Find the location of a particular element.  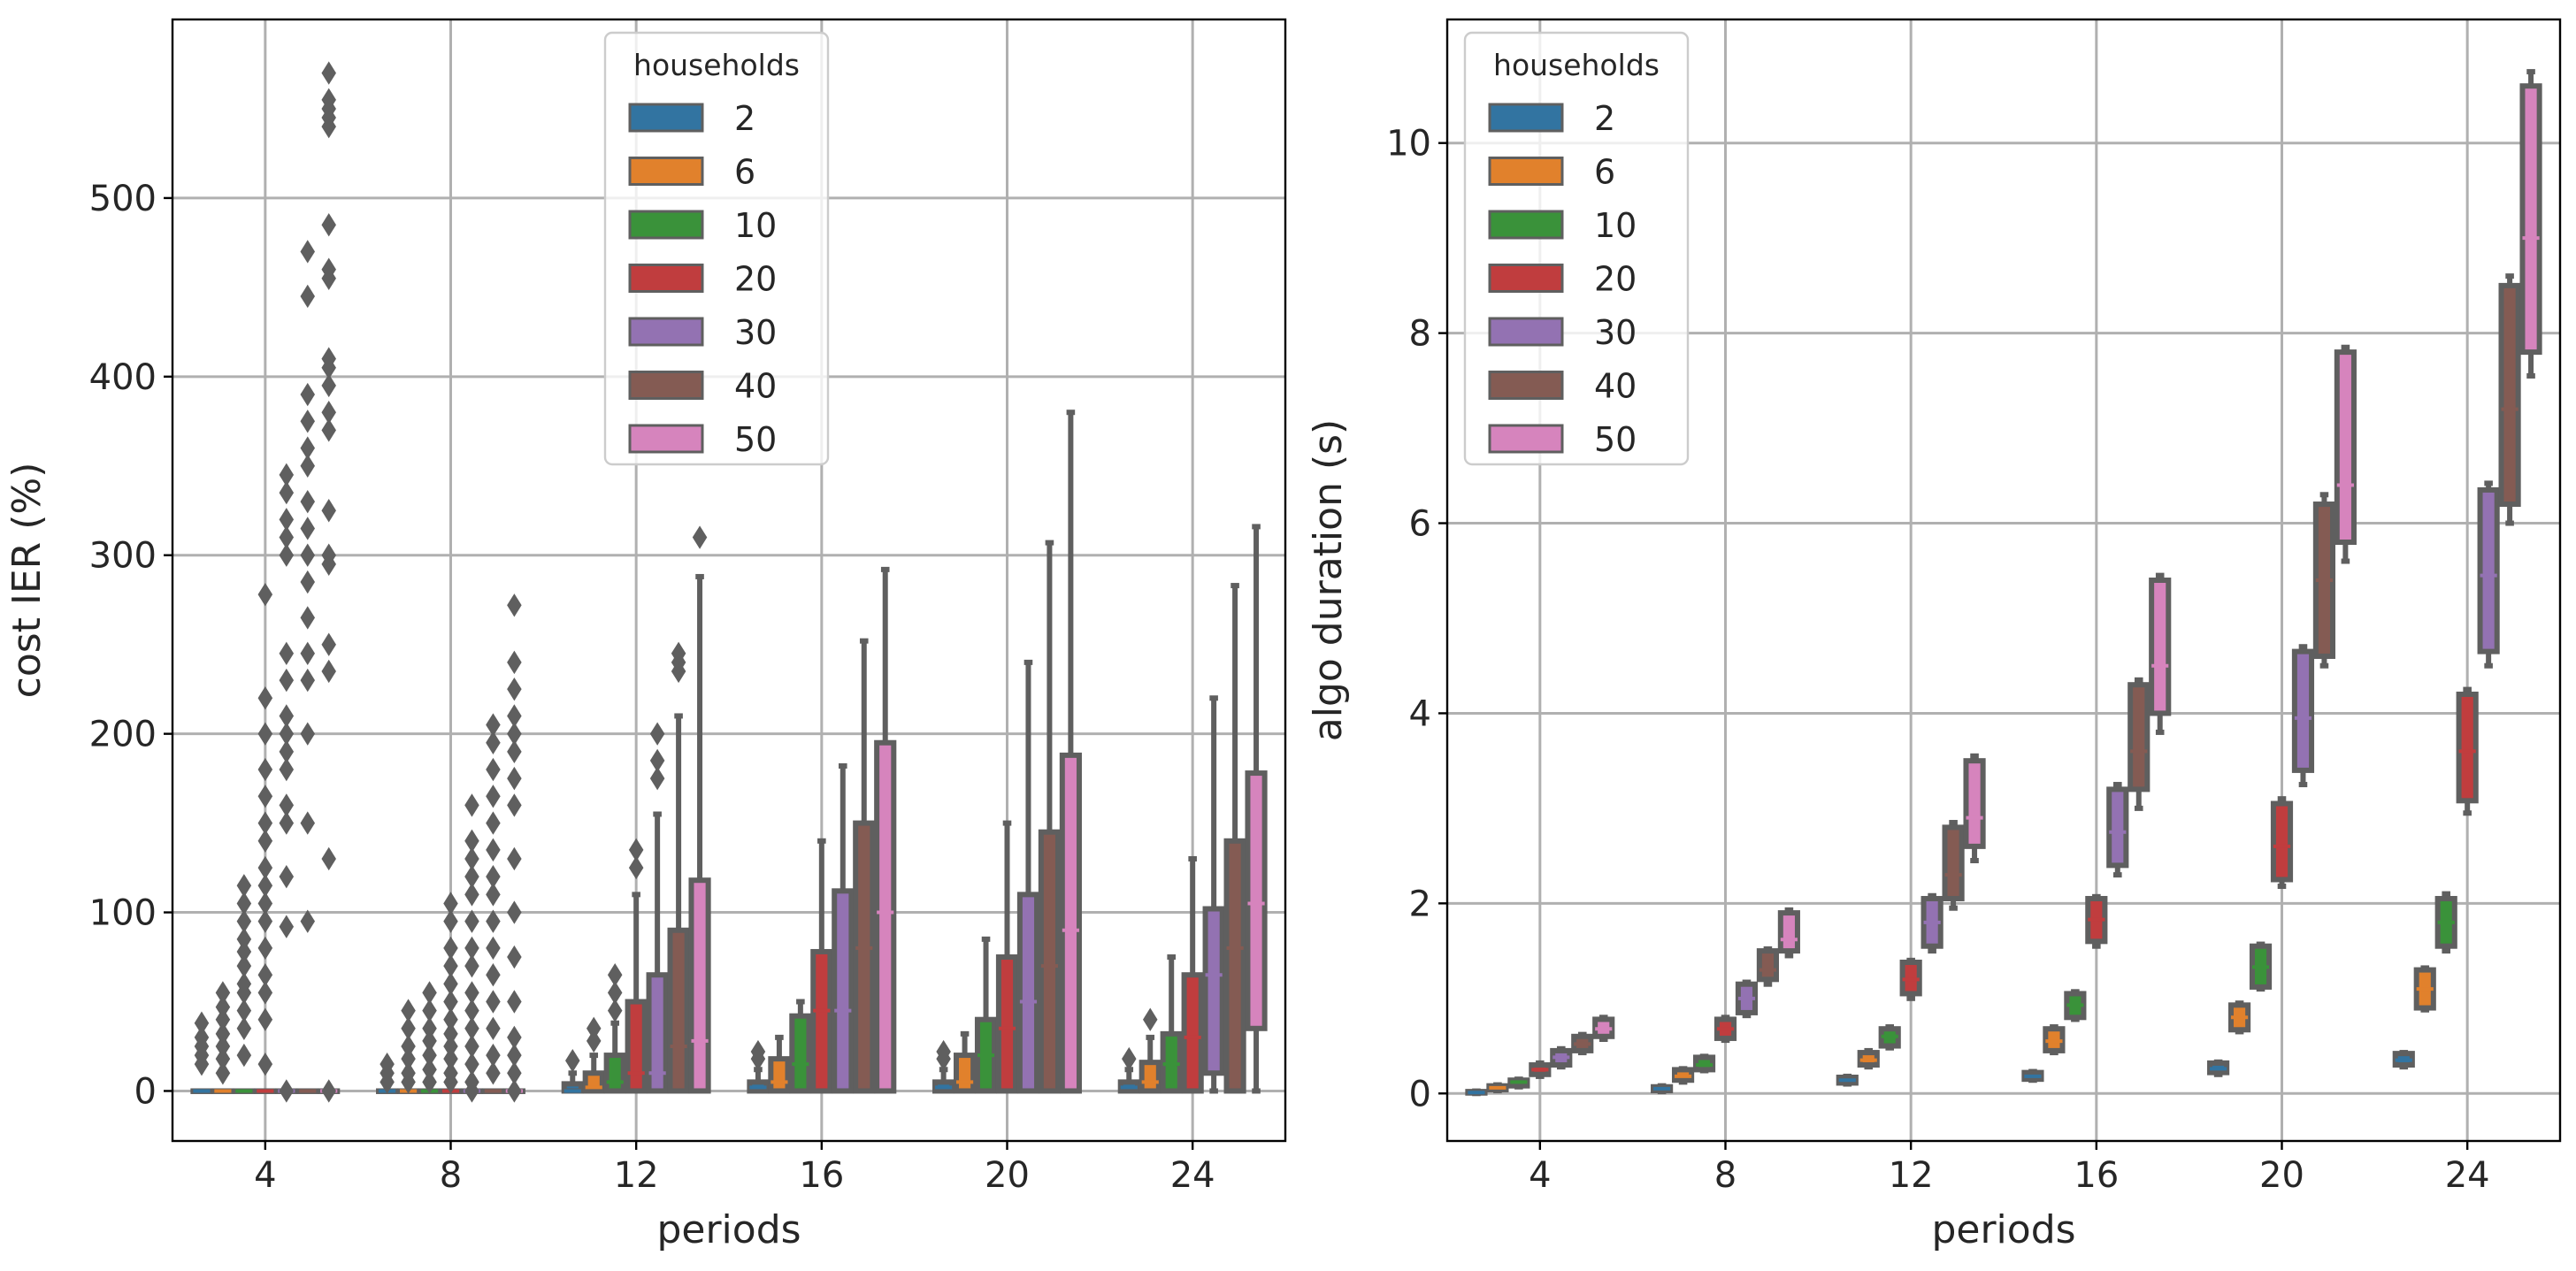

y-tick-label: 10 is located at coordinates (1408, 144).